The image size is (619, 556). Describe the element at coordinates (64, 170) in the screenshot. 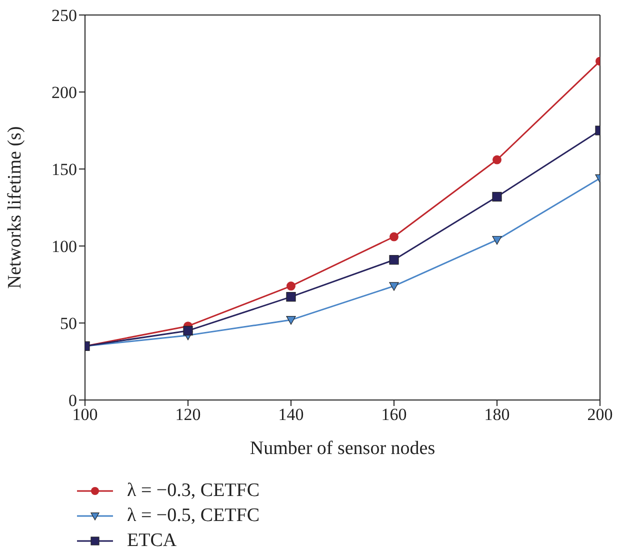

I see `y-tick-label: 150` at that location.